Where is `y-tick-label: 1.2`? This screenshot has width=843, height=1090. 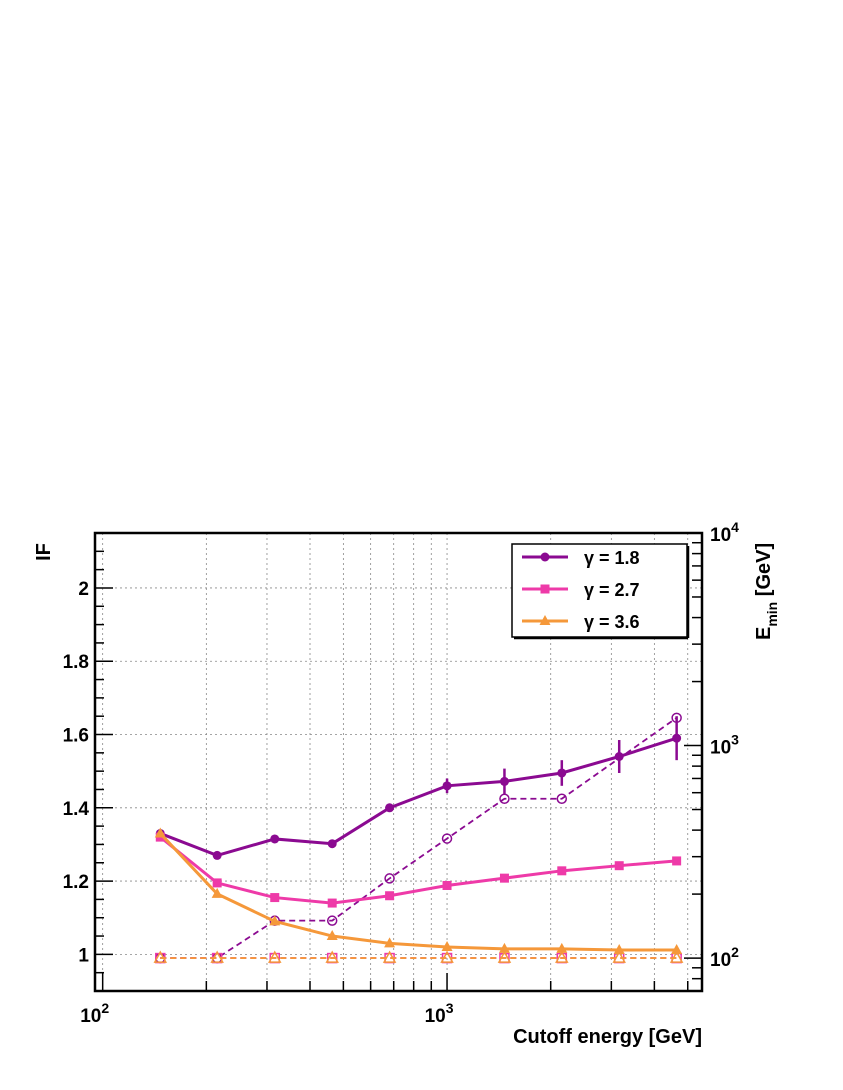
y-tick-label: 1.2 is located at coordinates (76, 882).